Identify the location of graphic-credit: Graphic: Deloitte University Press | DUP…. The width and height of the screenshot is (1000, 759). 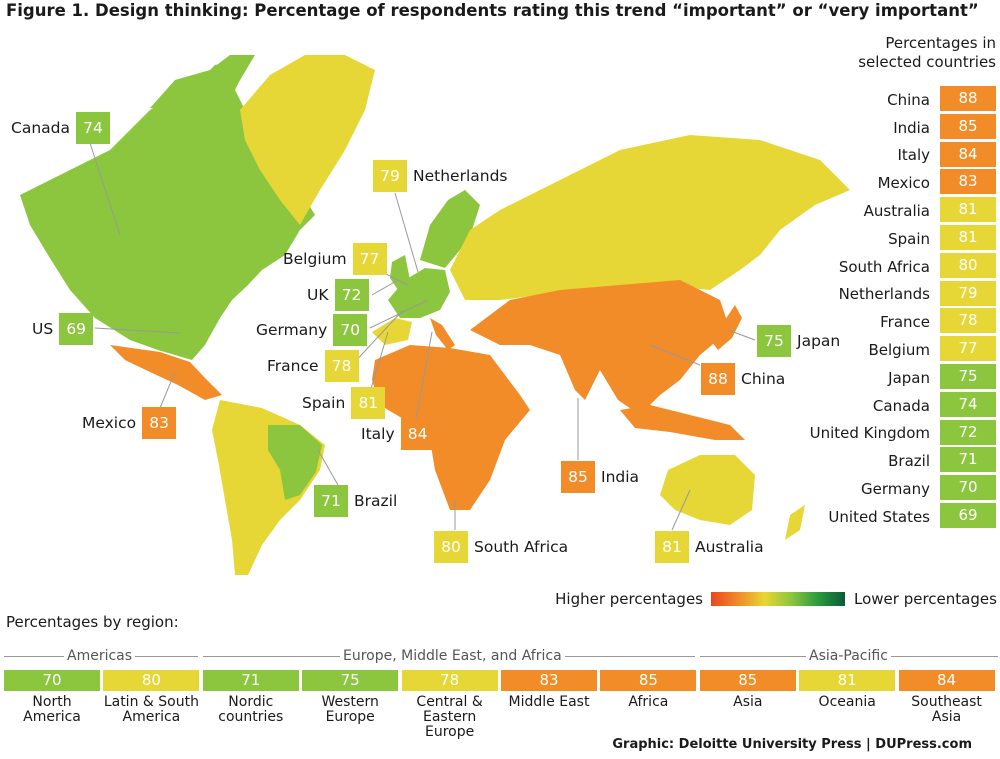
(792, 744).